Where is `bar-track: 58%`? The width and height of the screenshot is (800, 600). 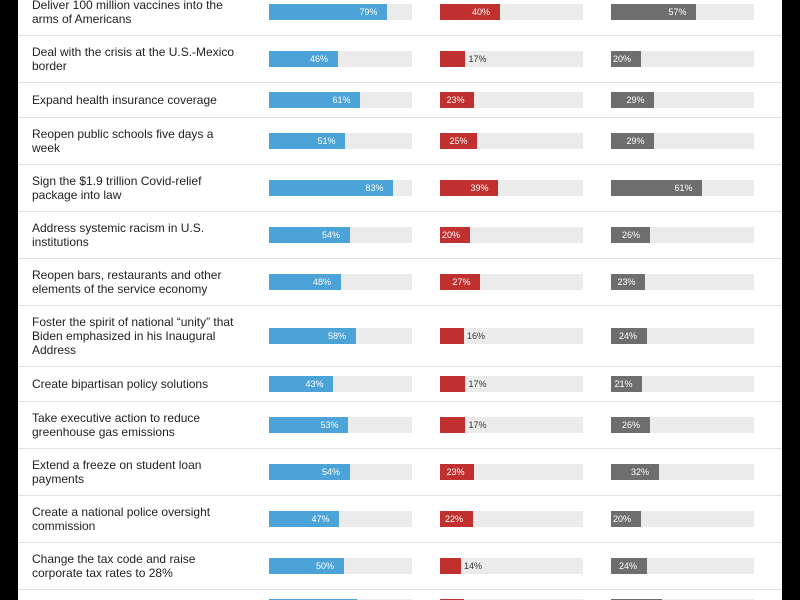 bar-track: 58% is located at coordinates (340, 336).